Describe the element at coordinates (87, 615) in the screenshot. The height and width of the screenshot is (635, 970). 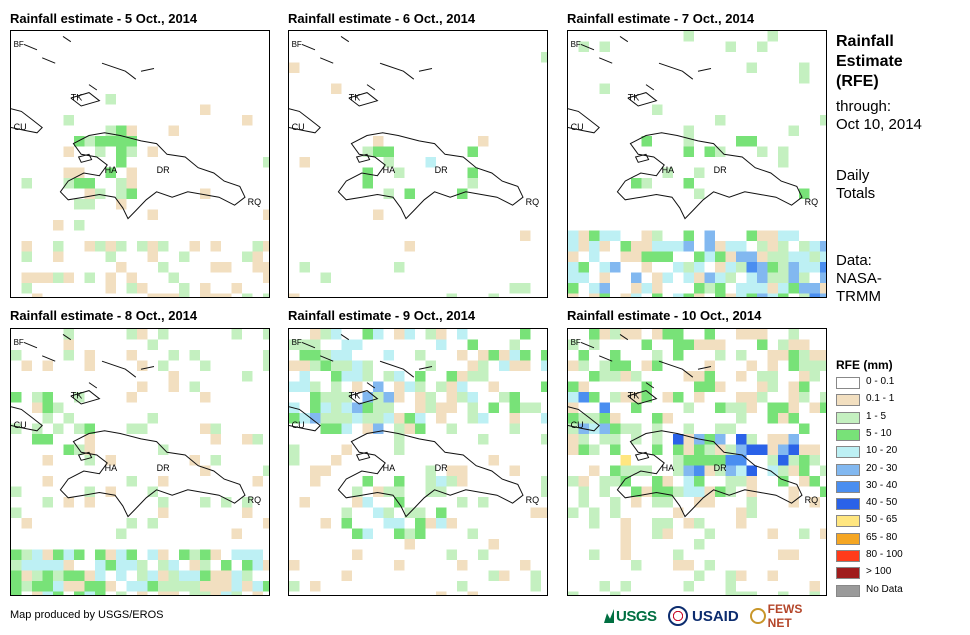
I see `credit-text: Map produced by USGS/EROS` at that location.